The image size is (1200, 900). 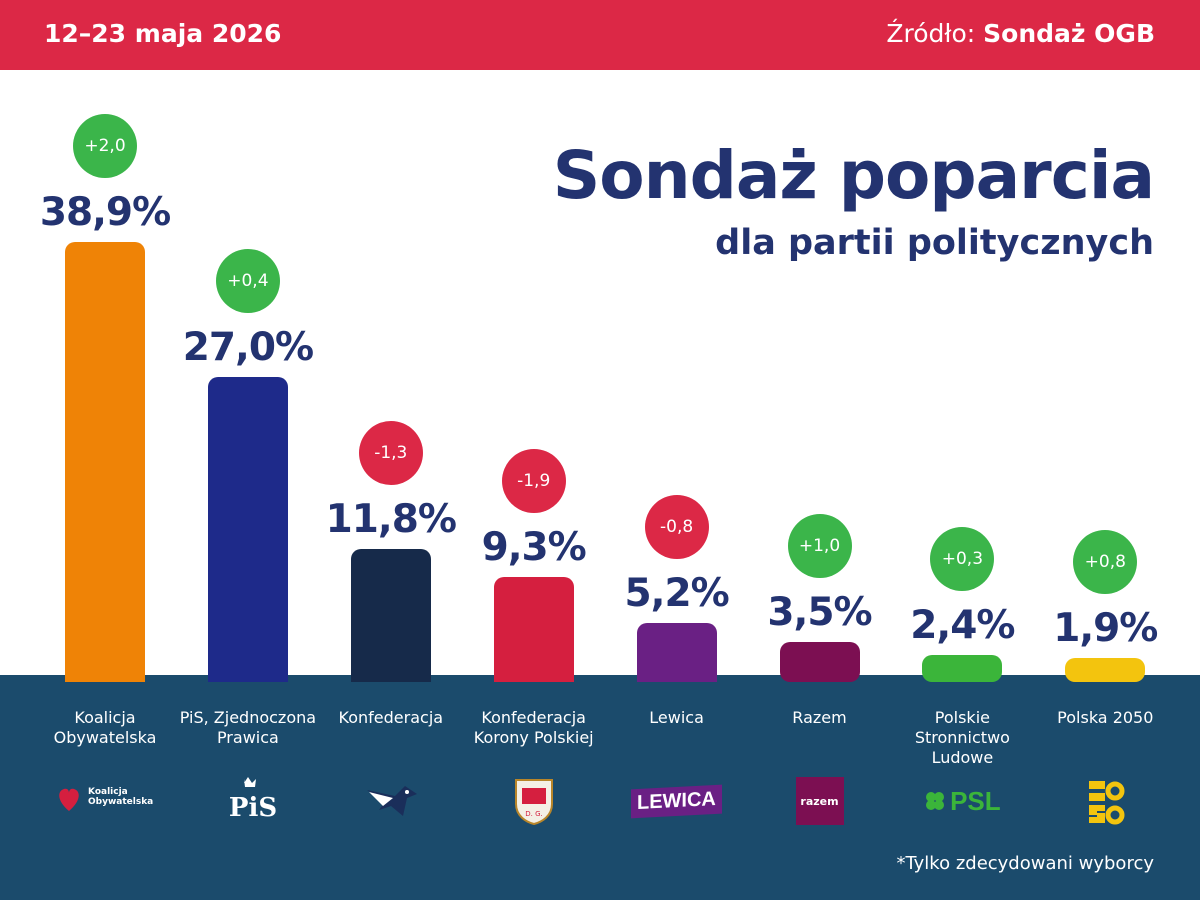 I want to click on header-bar: 12–23 maja 2026 Źródło: Sondaż OGB, so click(x=600, y=35).